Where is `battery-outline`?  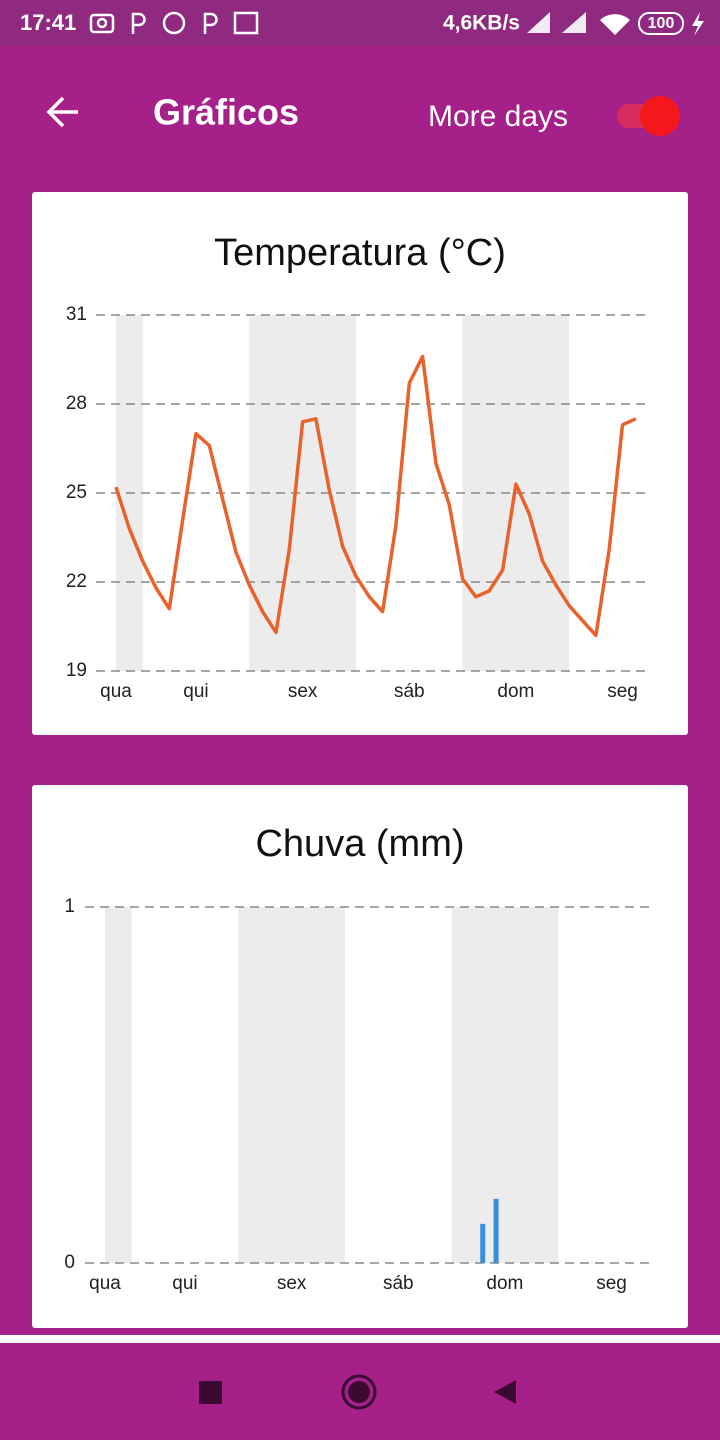 battery-outline is located at coordinates (661, 23).